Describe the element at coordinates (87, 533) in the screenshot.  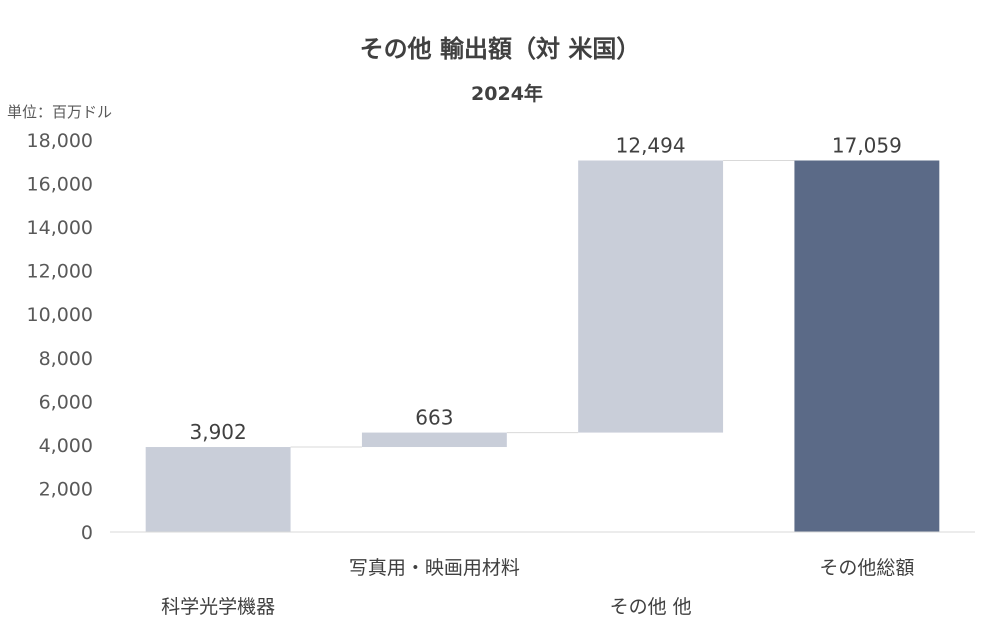
I see `y-tick-label: 0` at that location.